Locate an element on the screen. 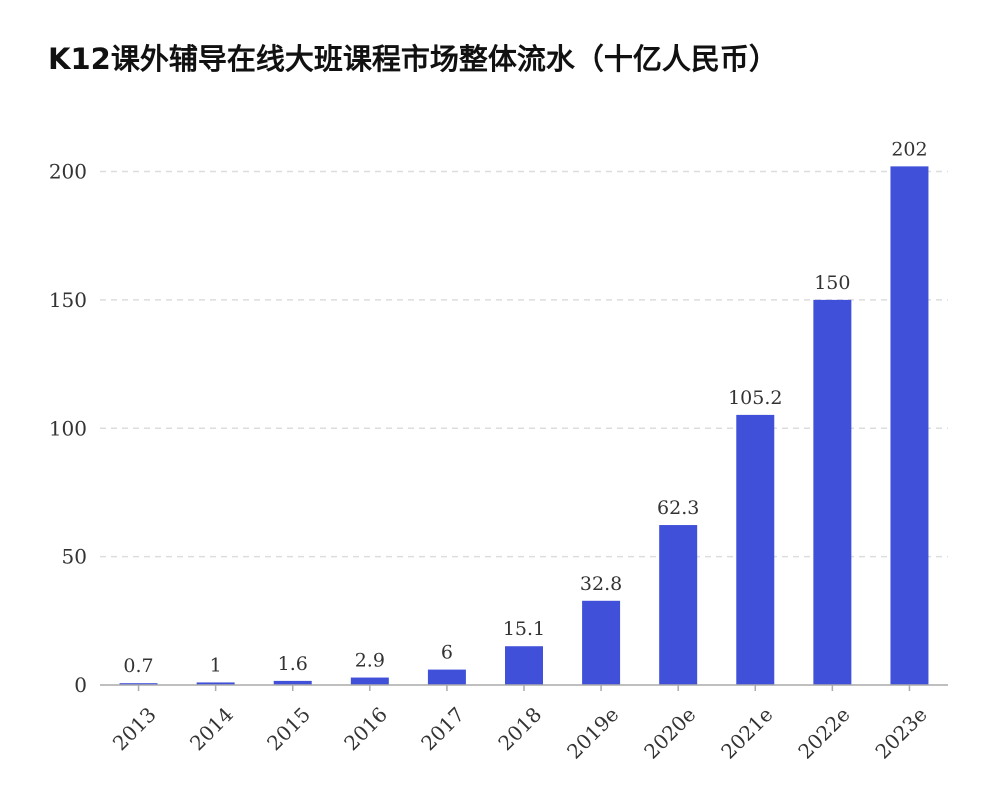 This screenshot has width=1000, height=800. x-tick-label: 2018 is located at coordinates (519, 728).